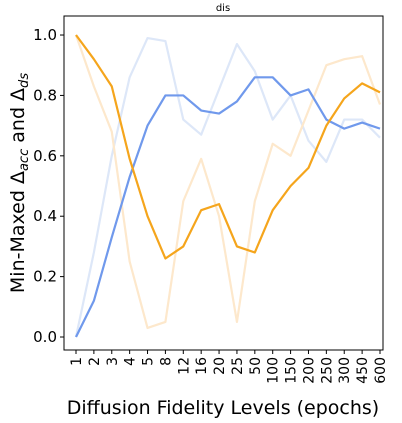 This screenshot has width=402, height=423. I want to click on x-tick-label: 150, so click(292, 370).